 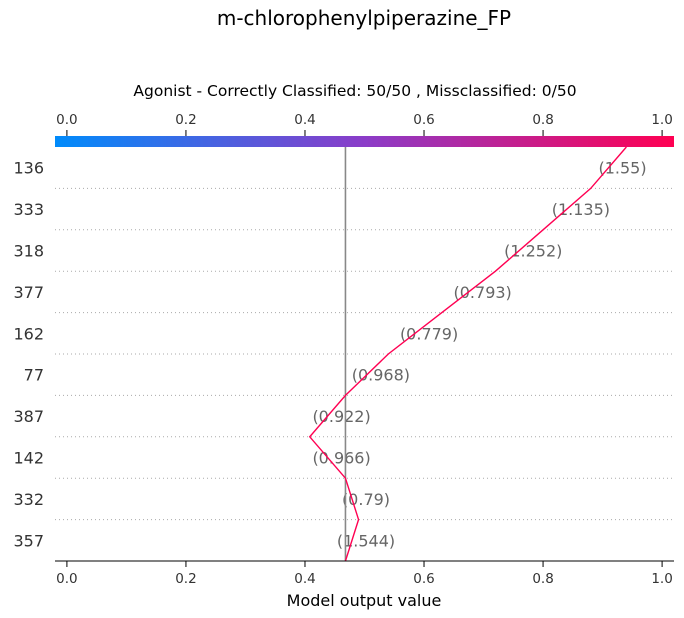 What do you see at coordinates (429, 333) in the screenshot?
I see `feature-value-annotation: (0.779)` at bounding box center [429, 333].